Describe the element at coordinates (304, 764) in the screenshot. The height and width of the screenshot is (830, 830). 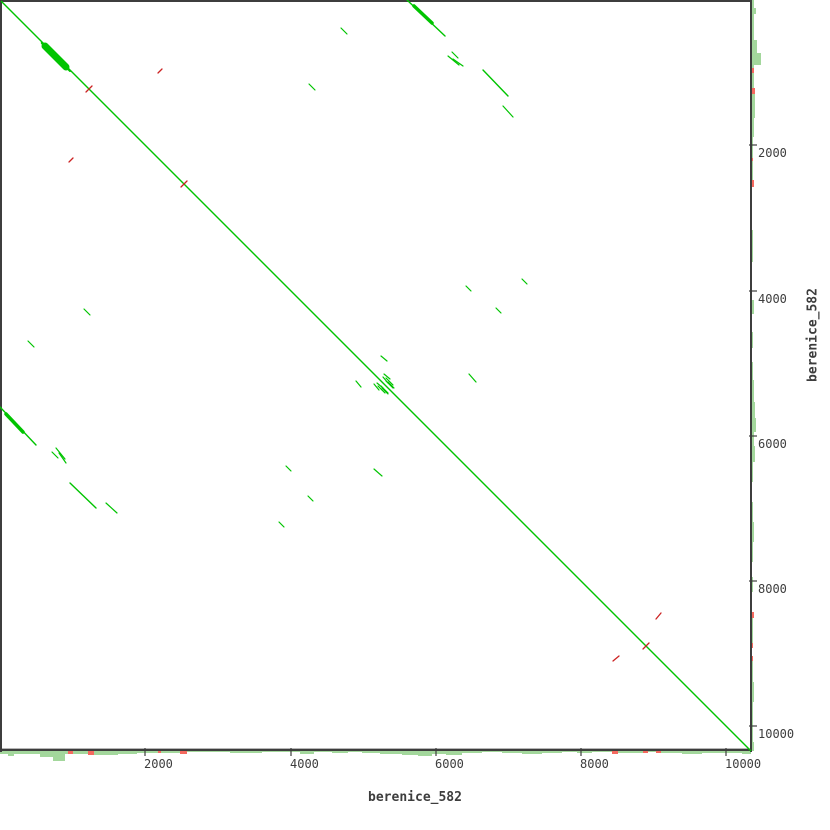
I see `x-tick-label: 4000` at that location.